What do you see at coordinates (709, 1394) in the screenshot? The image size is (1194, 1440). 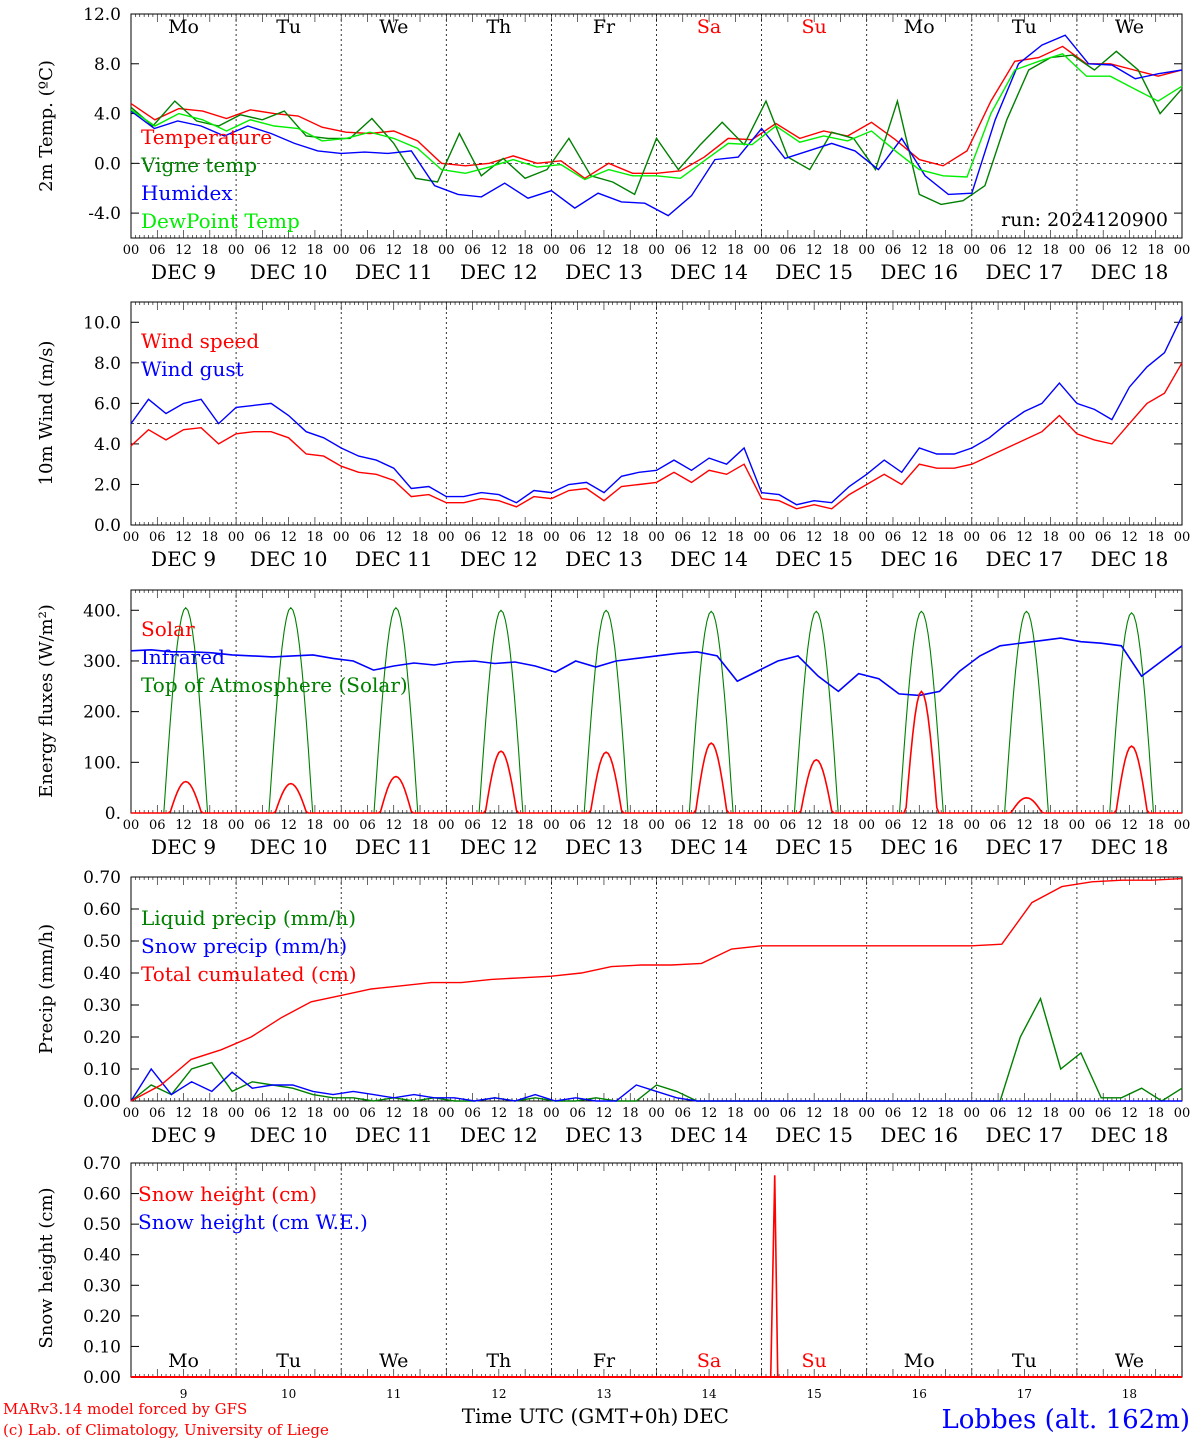 I see `day-number: 14` at bounding box center [709, 1394].